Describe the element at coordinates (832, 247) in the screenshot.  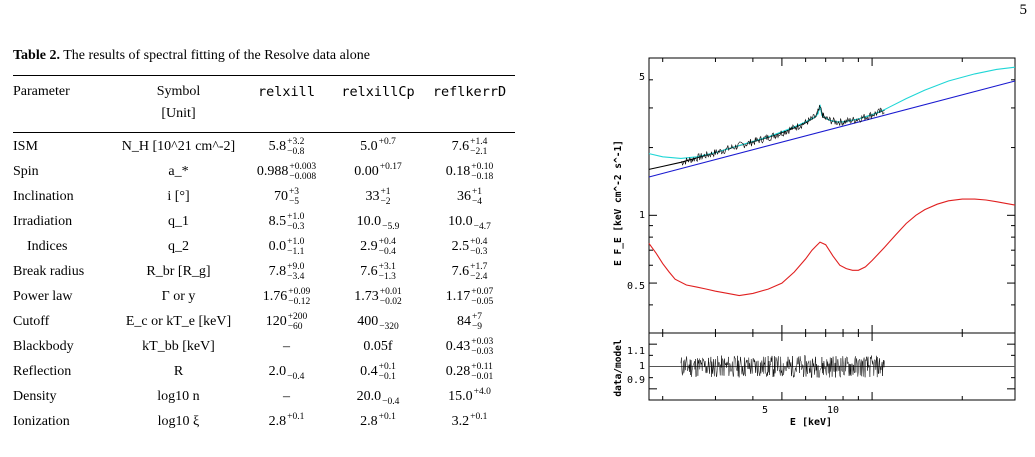
I see `series-line-red` at that location.